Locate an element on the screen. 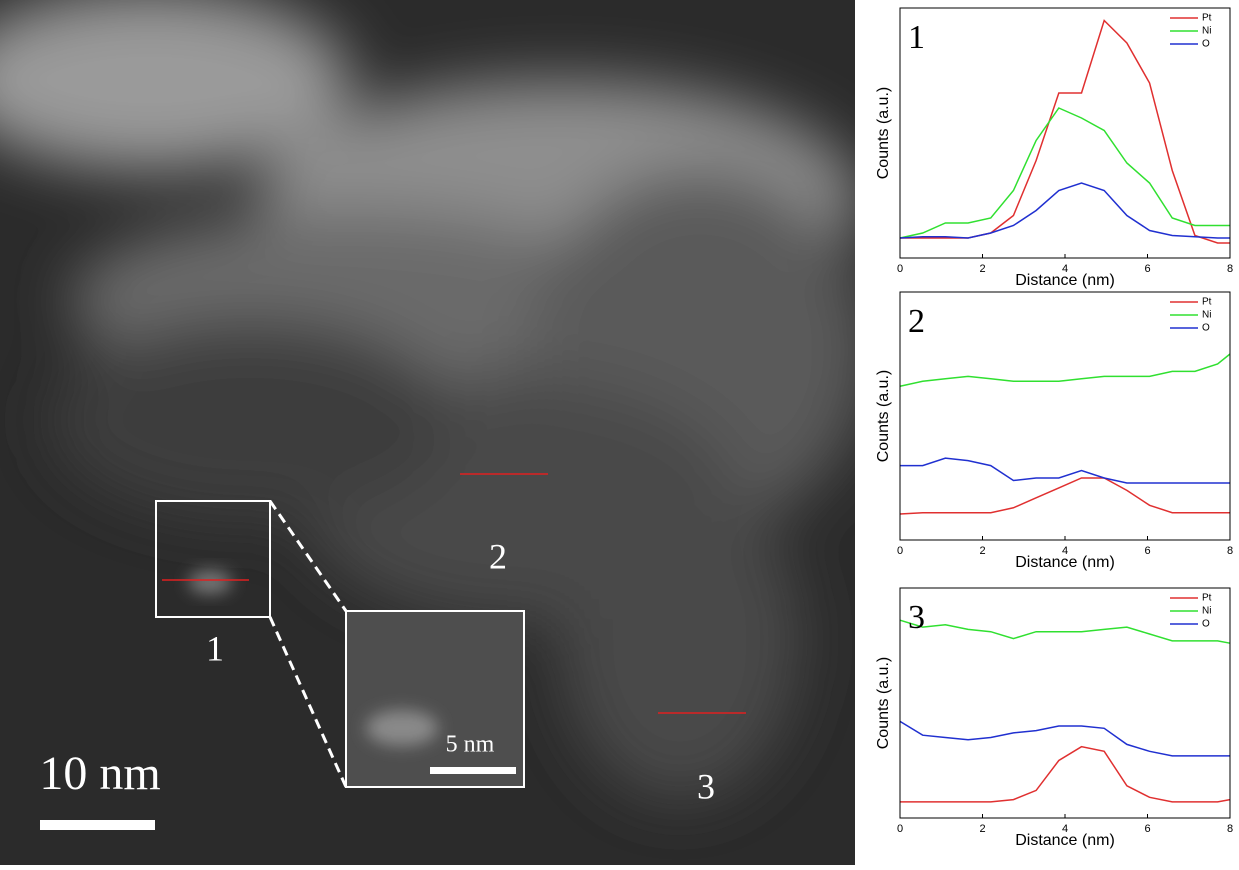  panel-label: 1 is located at coordinates (916, 37).